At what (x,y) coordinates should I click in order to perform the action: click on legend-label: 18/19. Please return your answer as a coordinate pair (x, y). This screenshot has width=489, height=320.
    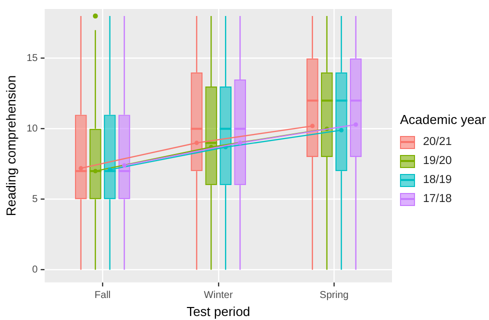
    Looking at the image, I should click on (437, 180).